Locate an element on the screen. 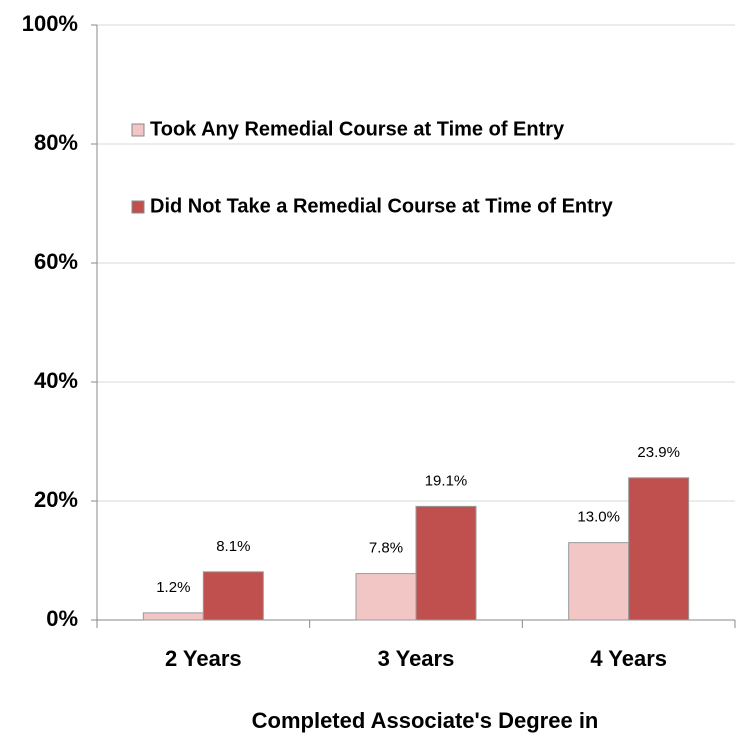 The width and height of the screenshot is (736, 739). y-tick-label: 20% is located at coordinates (56, 499).